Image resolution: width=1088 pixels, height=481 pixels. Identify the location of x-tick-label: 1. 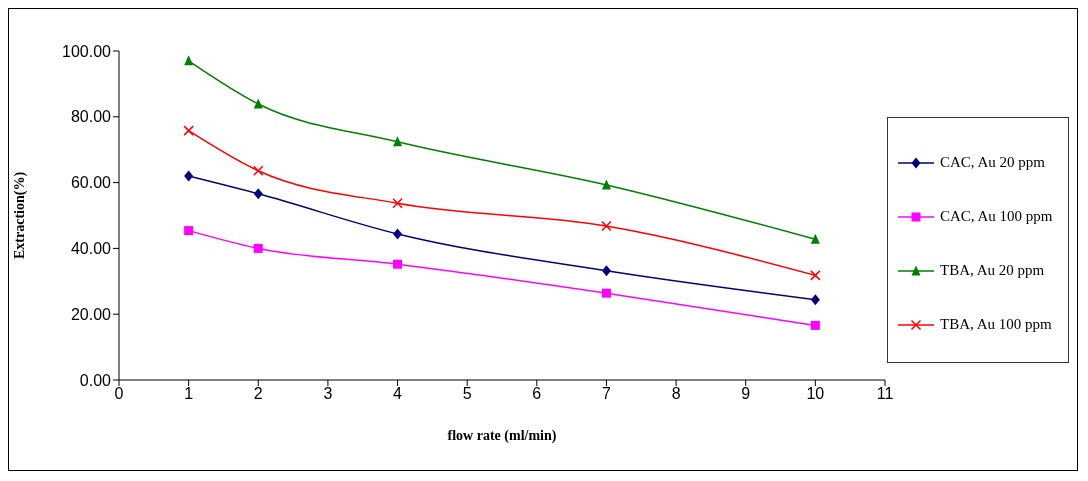
(189, 394).